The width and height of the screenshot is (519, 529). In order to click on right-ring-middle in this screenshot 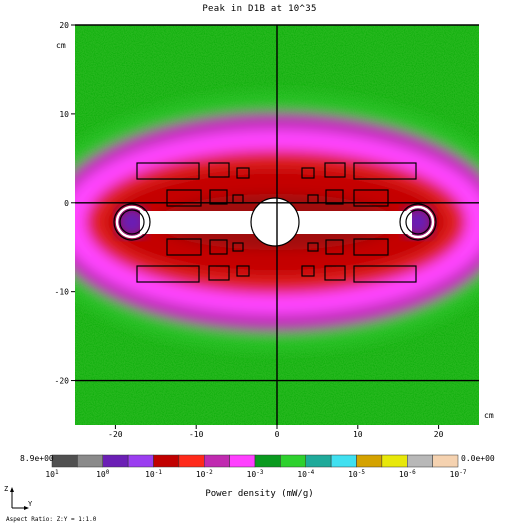, I will do `click(418, 222)`.